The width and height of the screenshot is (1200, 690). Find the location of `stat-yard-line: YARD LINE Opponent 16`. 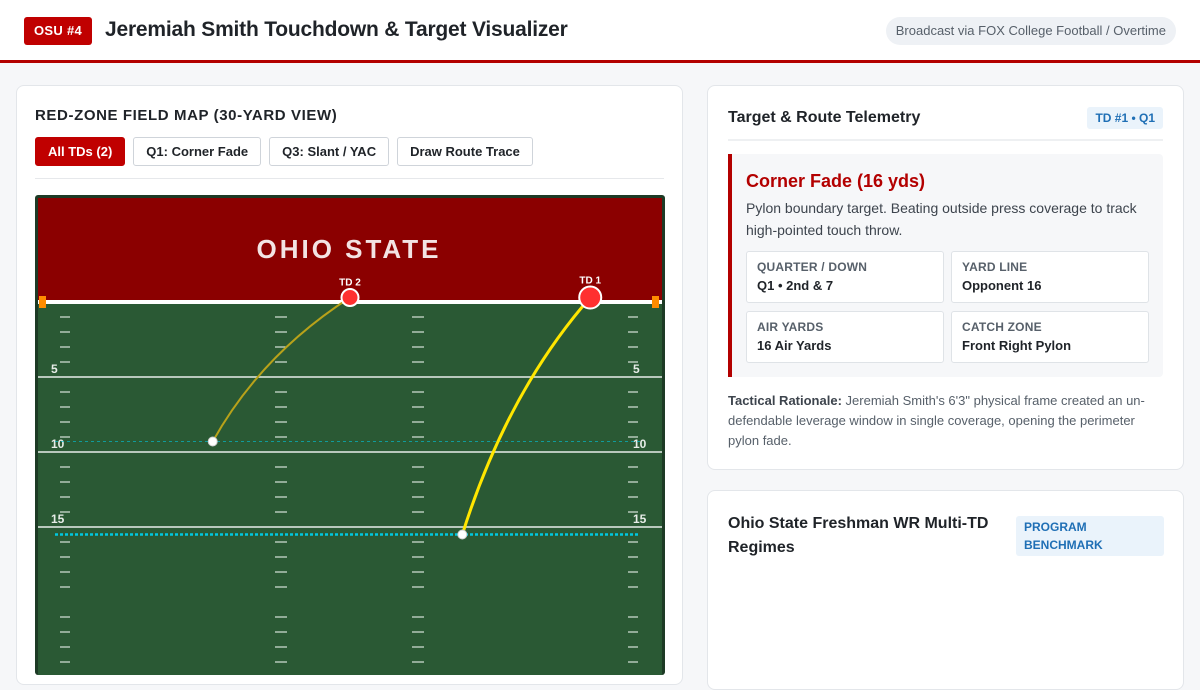

stat-yard-line: YARD LINE Opponent 16 is located at coordinates (1050, 277).